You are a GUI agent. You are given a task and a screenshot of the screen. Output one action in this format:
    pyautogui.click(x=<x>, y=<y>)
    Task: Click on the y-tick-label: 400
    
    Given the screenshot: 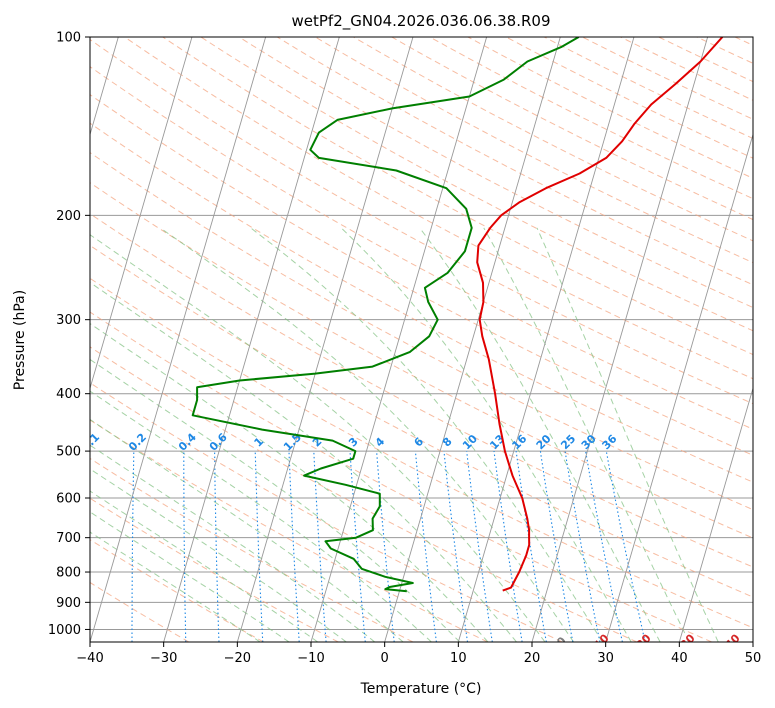 What is the action you would take?
    pyautogui.click(x=68, y=394)
    